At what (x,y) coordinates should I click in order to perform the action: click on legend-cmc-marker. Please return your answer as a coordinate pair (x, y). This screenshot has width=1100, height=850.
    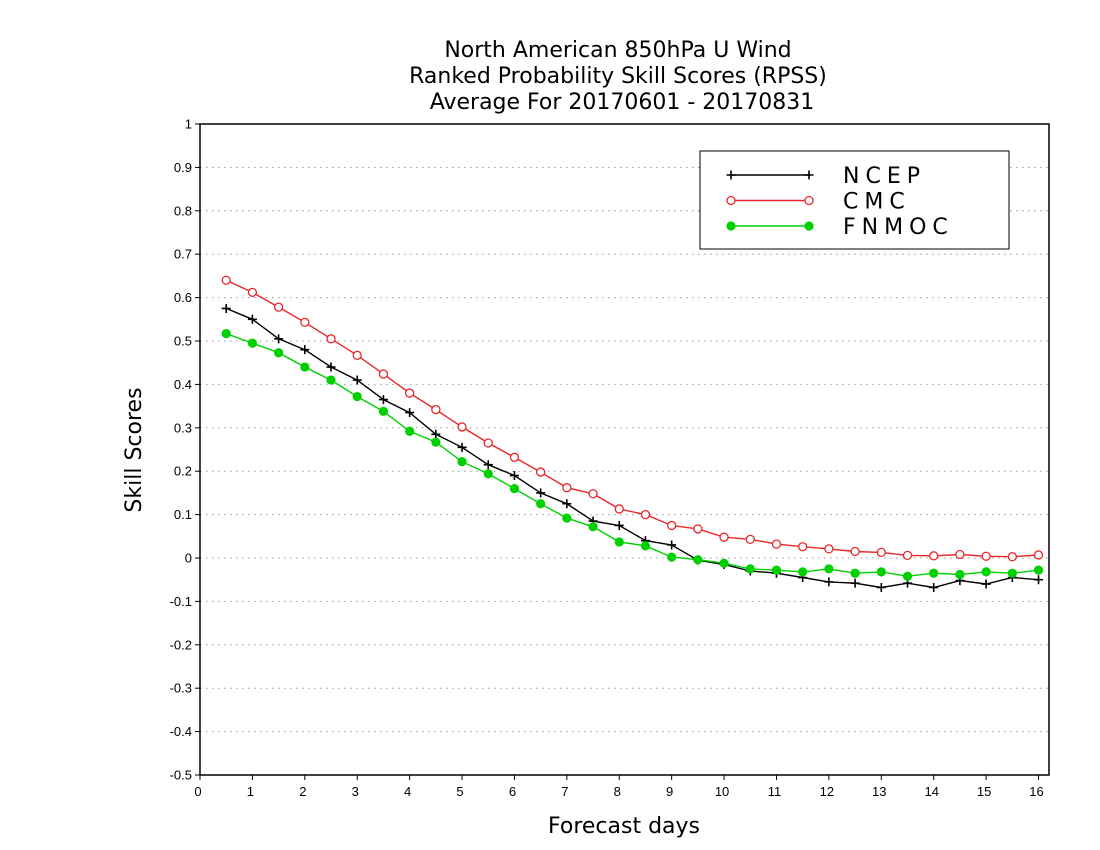
    Looking at the image, I should click on (809, 200).